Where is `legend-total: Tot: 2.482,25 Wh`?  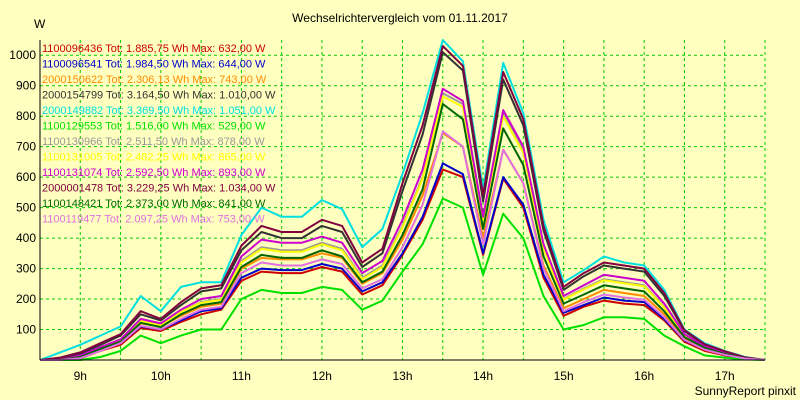
legend-total: Tot: 2.482,25 Wh is located at coordinates (145, 158).